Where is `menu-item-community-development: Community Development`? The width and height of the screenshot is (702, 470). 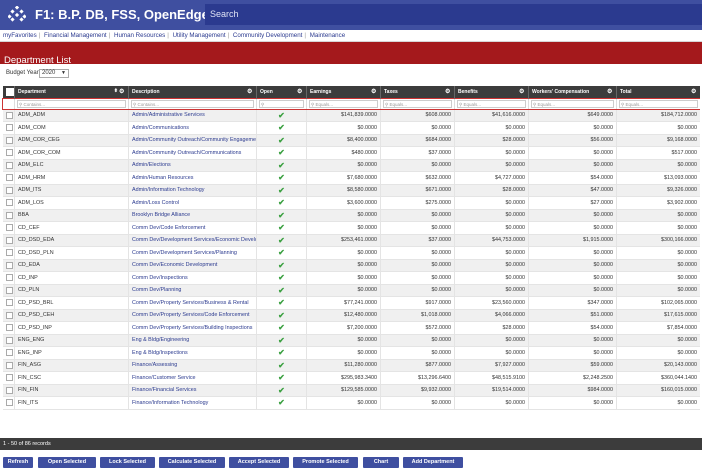 menu-item-community-development: Community Development is located at coordinates (267, 35).